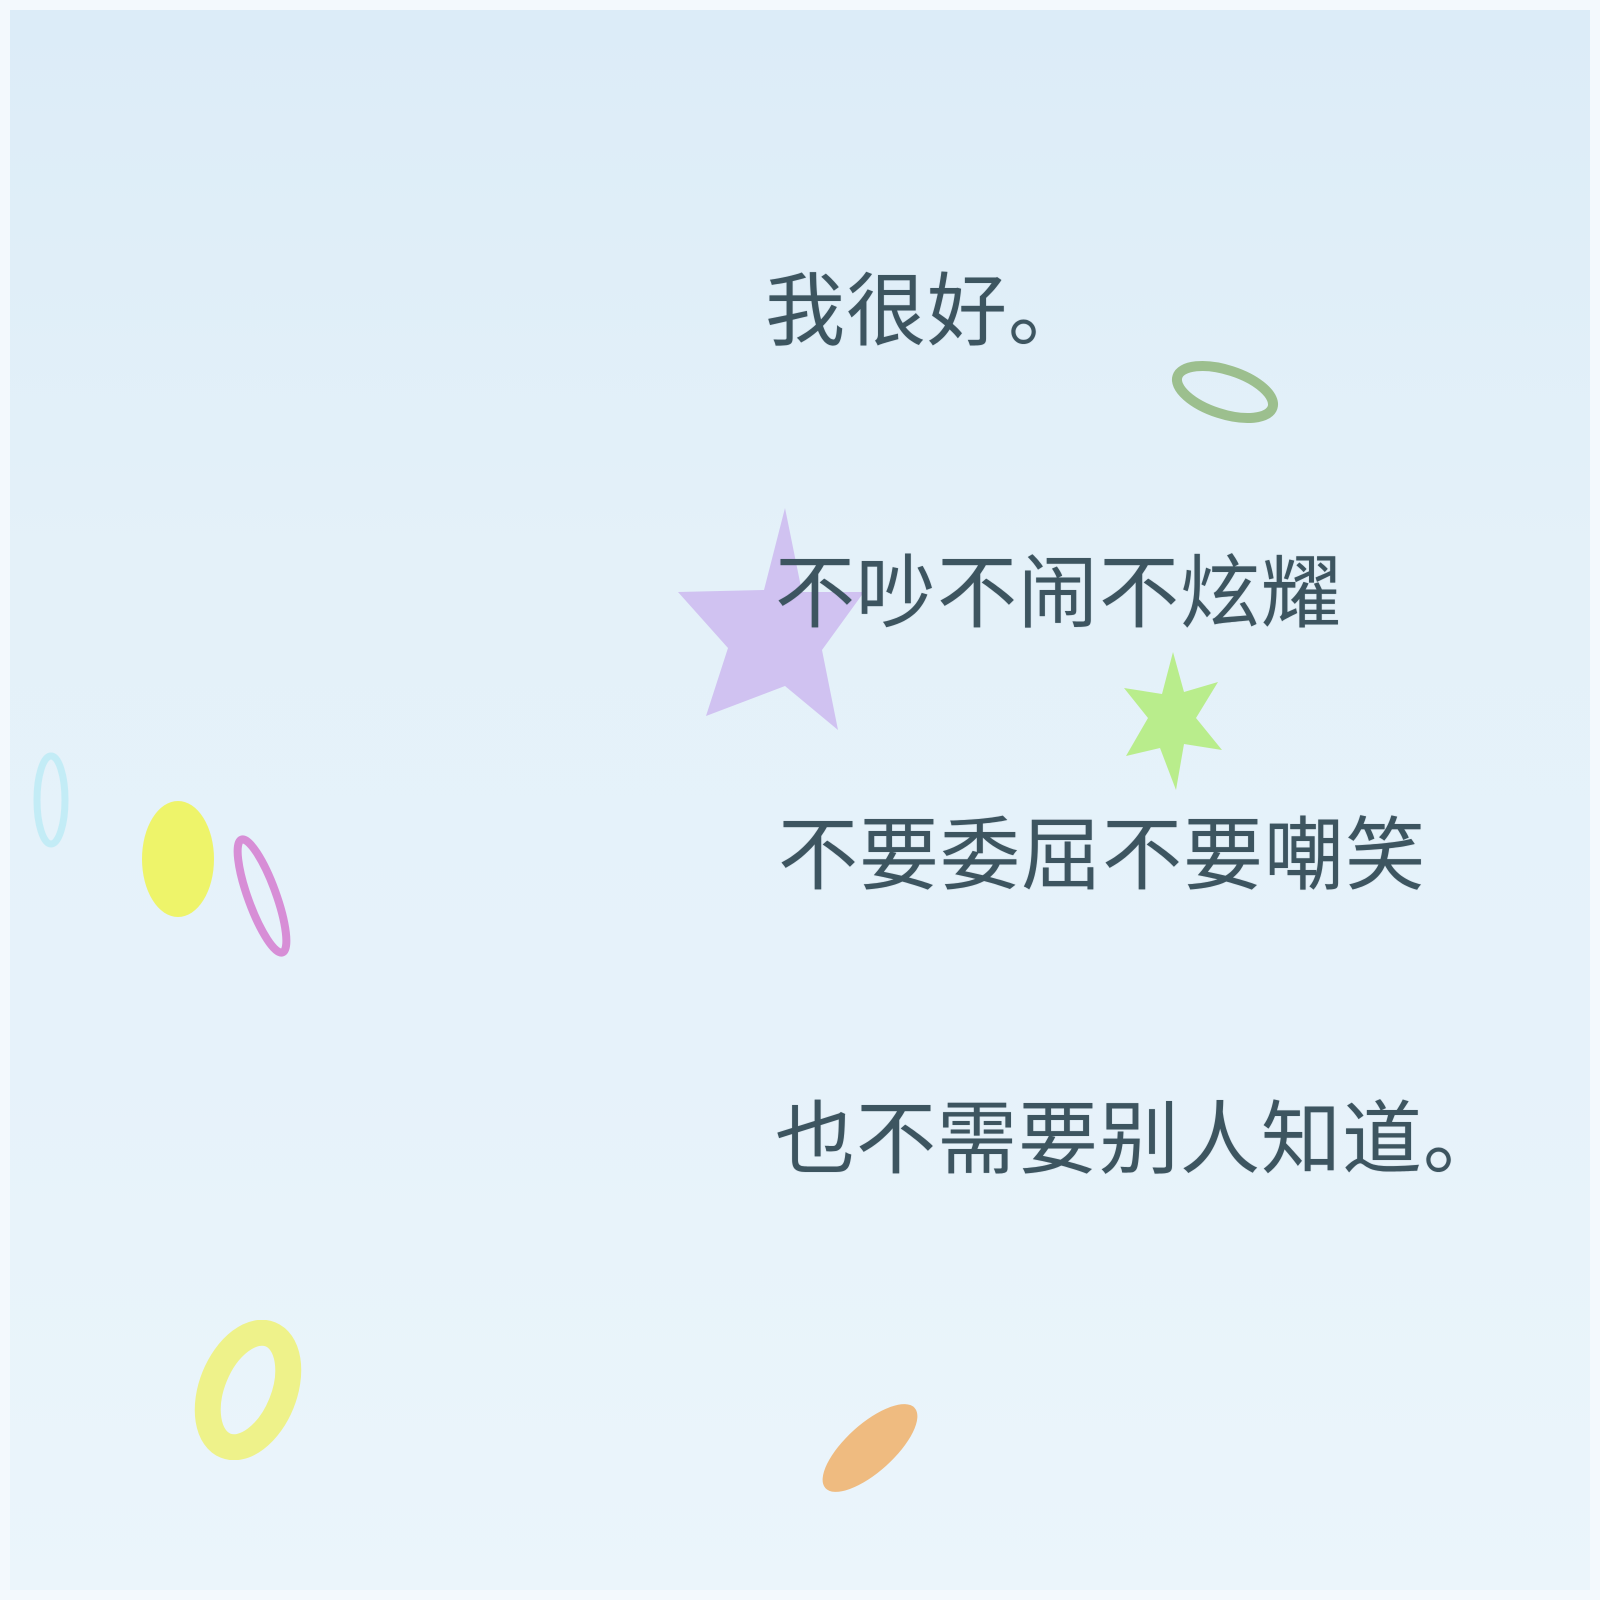  What do you see at coordinates (927, 311) in the screenshot?
I see `poem-line-1: 我很好。` at bounding box center [927, 311].